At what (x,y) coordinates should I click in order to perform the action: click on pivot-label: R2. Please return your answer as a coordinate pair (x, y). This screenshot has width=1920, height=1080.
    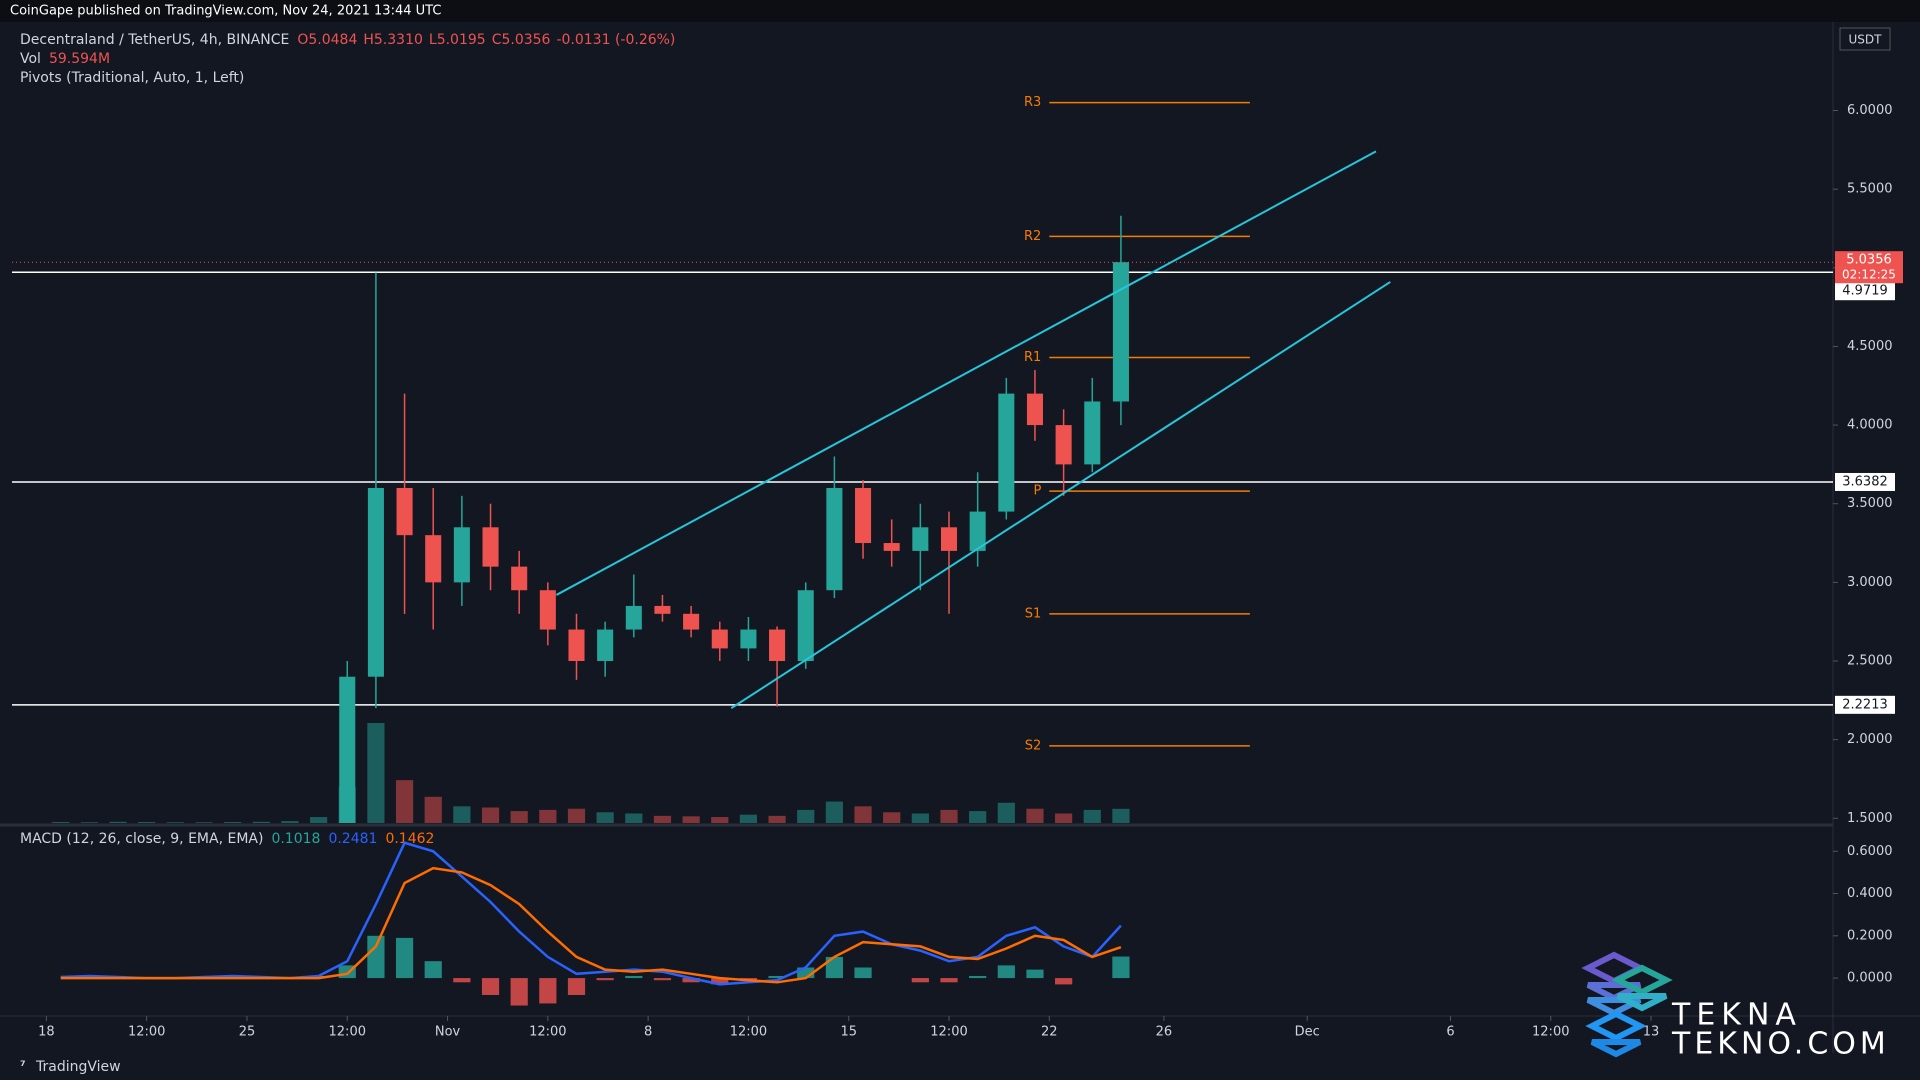
    Looking at the image, I should click on (1032, 236).